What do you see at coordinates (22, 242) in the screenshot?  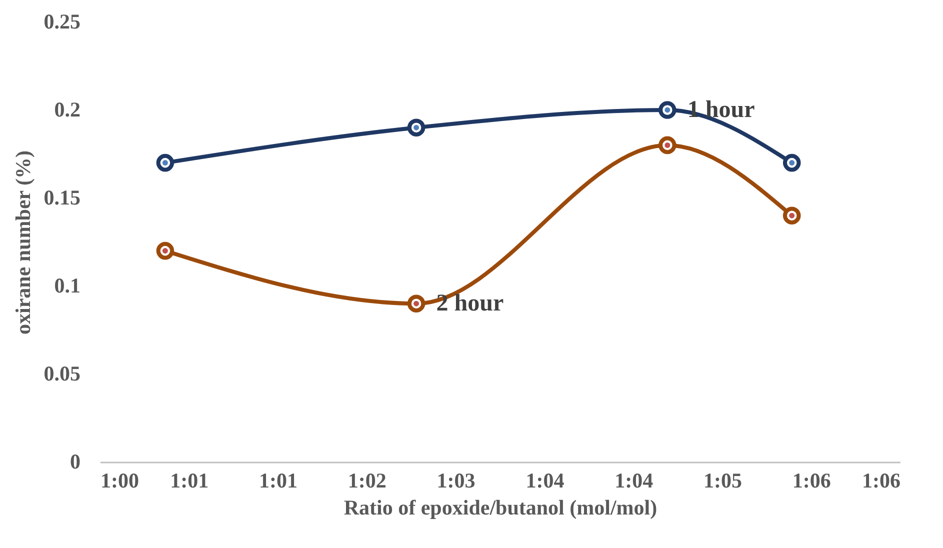 I see `y-axis-title: oxirane number (%)` at bounding box center [22, 242].